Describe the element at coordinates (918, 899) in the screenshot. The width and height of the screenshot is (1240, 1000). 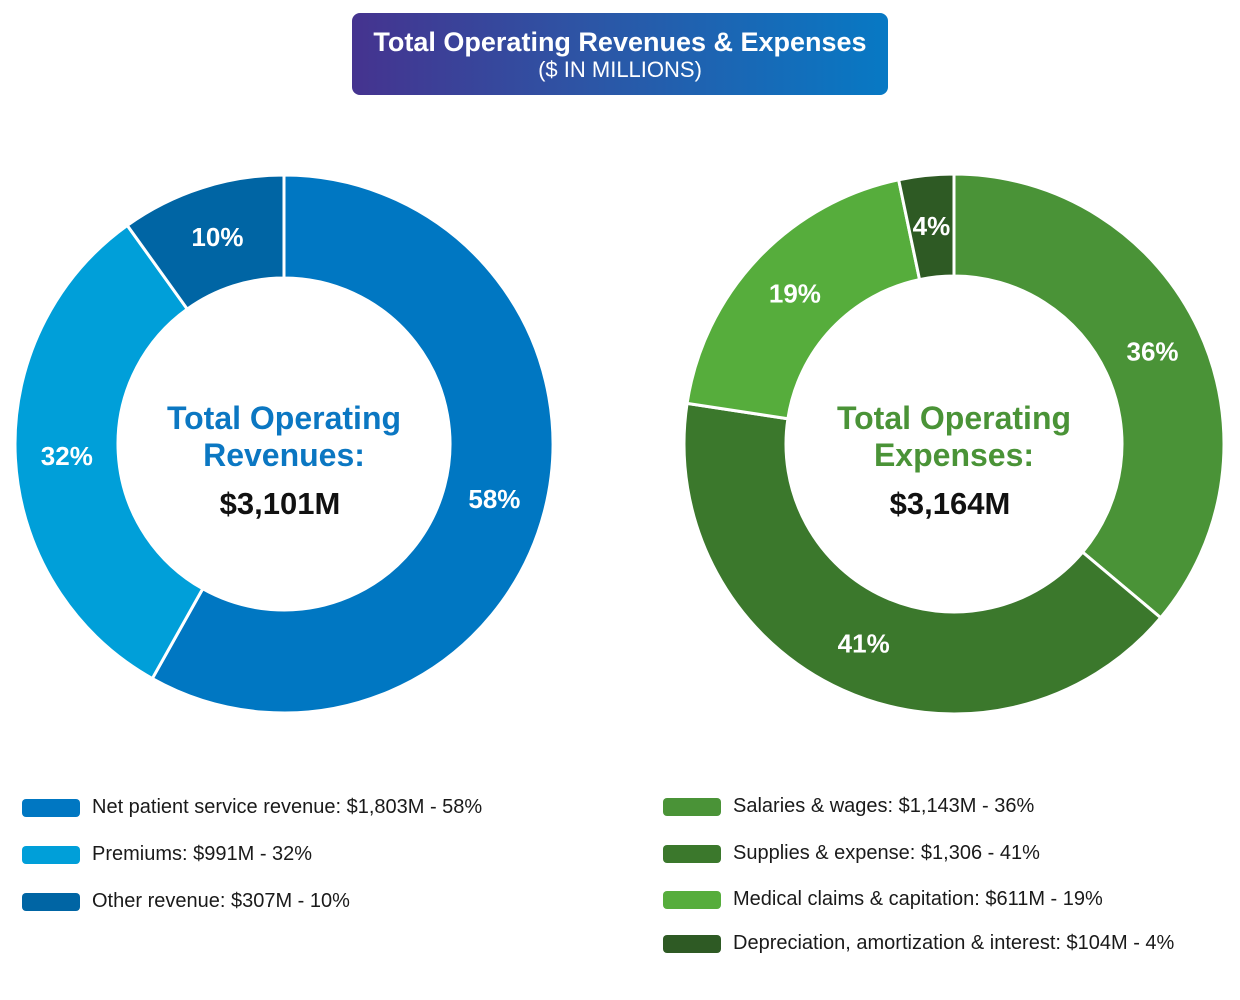
I see `legend-label: Medical claims & capitation: $611M - 19%` at that location.